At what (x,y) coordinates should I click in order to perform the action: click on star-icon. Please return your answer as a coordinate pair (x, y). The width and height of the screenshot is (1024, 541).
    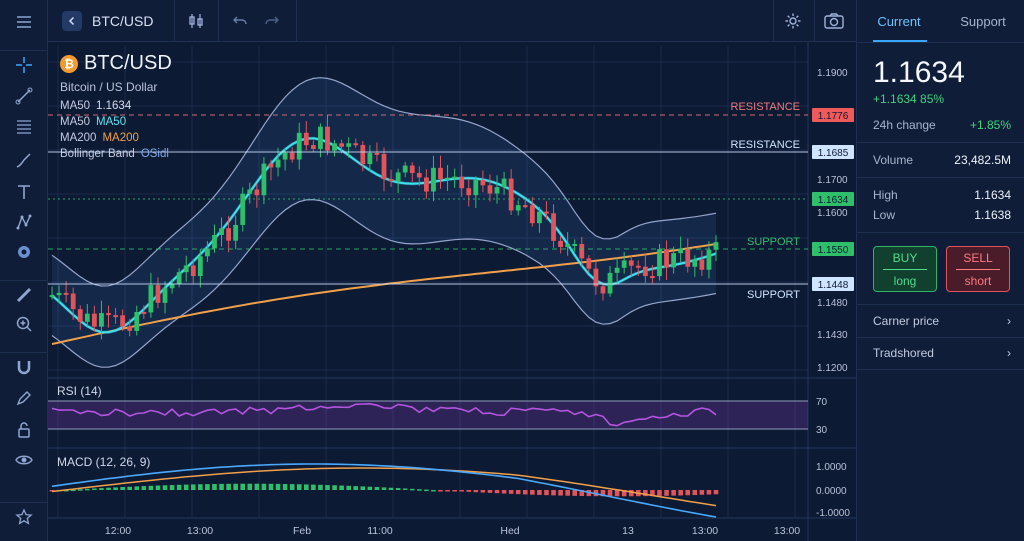
    Looking at the image, I should click on (24, 516).